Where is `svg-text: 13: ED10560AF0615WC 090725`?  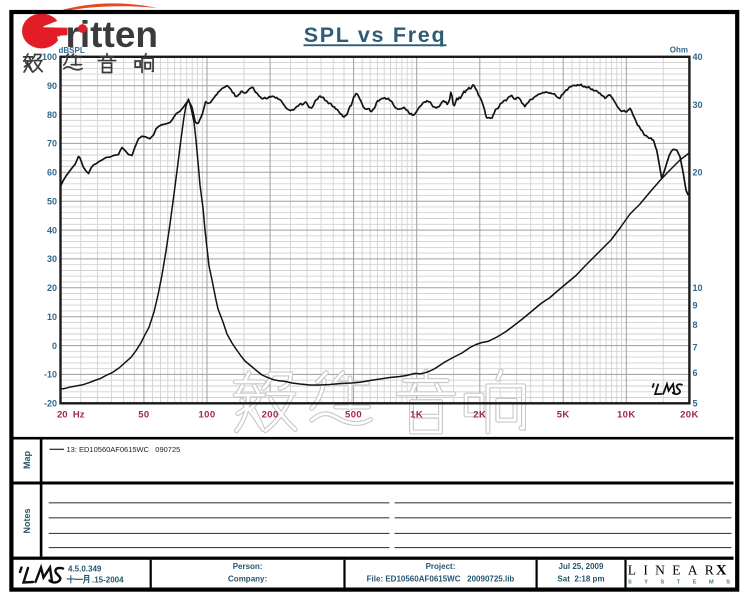
svg-text: 13: ED10560AF0615WC 090725 is located at coordinates (124, 449).